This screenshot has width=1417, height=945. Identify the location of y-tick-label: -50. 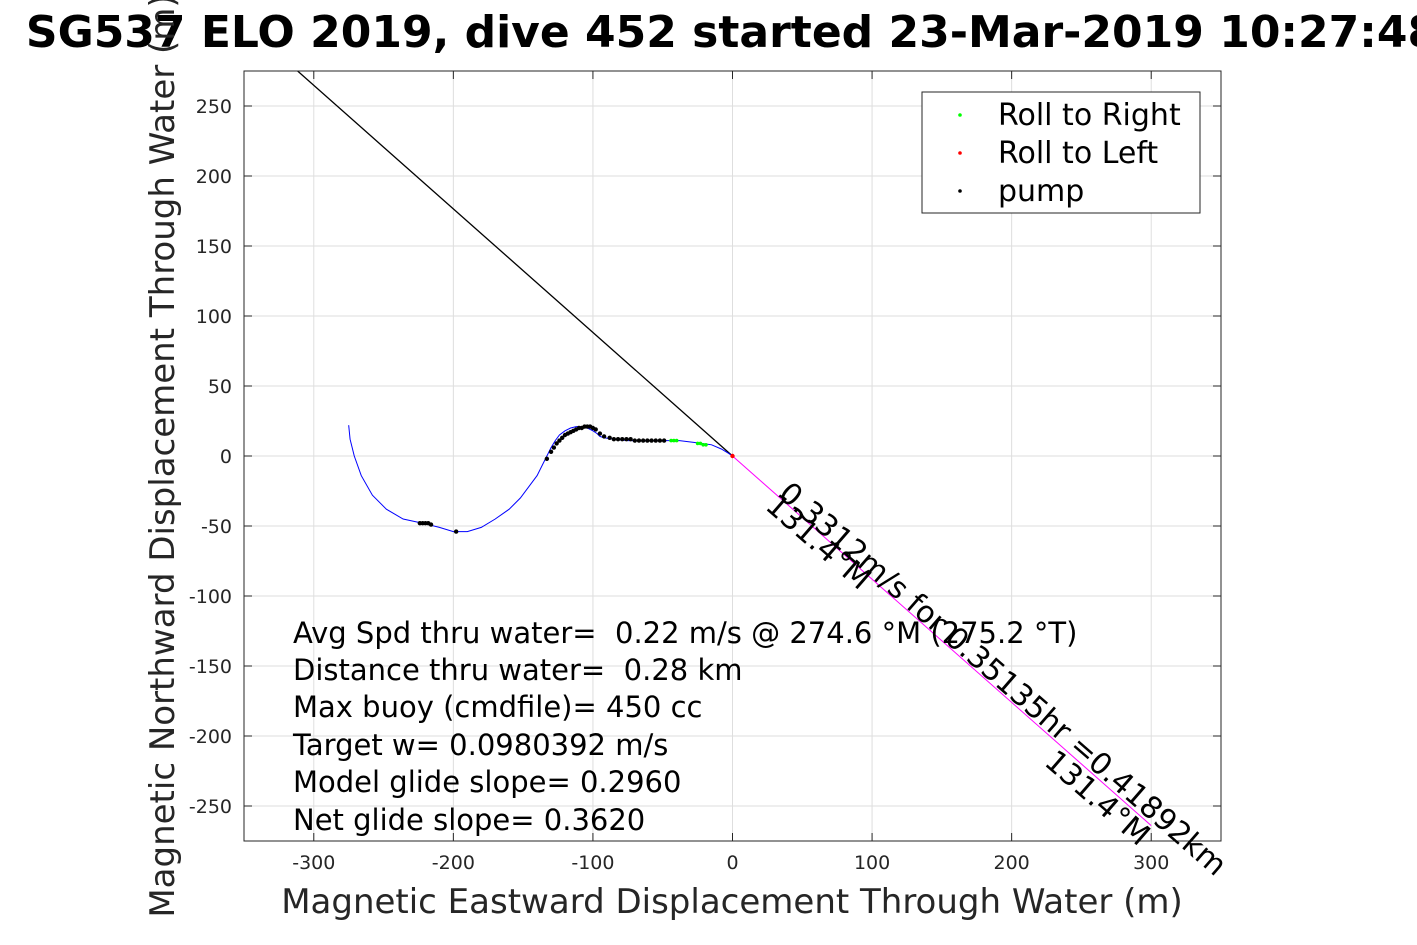
(216, 527).